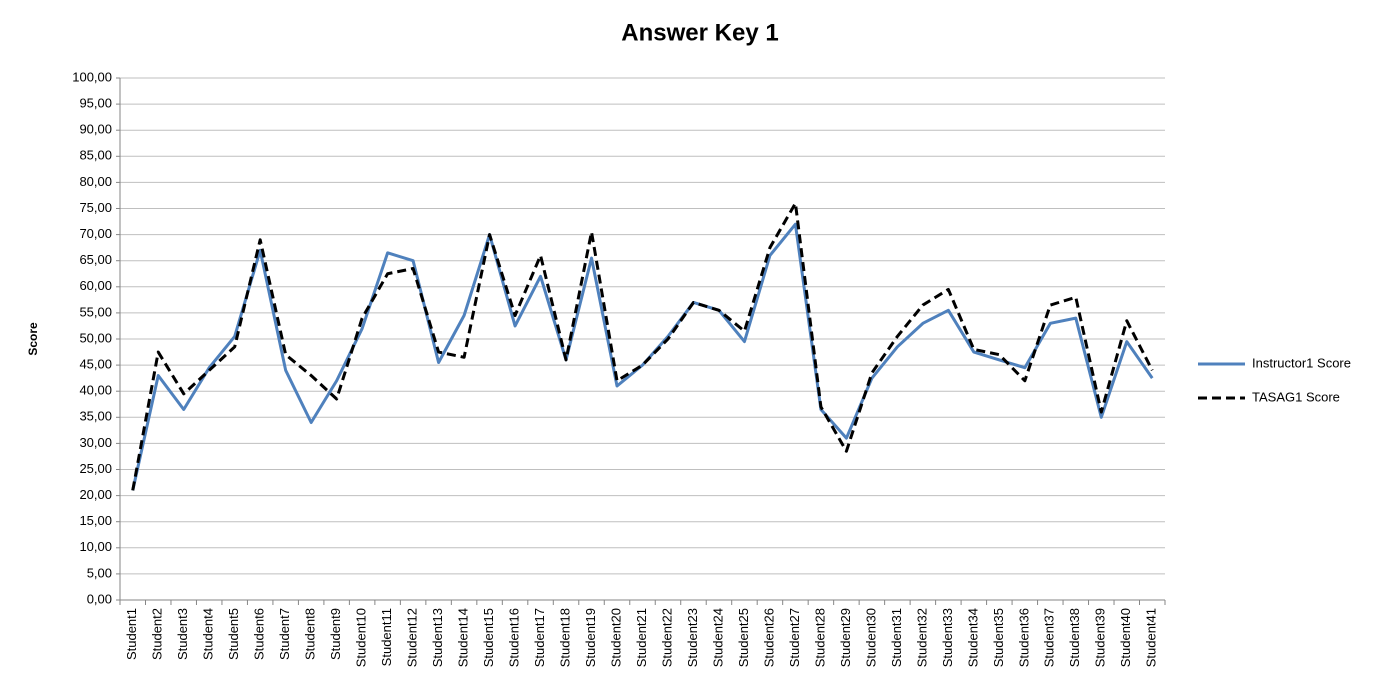 Image resolution: width=1400 pixels, height=700 pixels. I want to click on x-tick-label: Student3, so click(182, 634).